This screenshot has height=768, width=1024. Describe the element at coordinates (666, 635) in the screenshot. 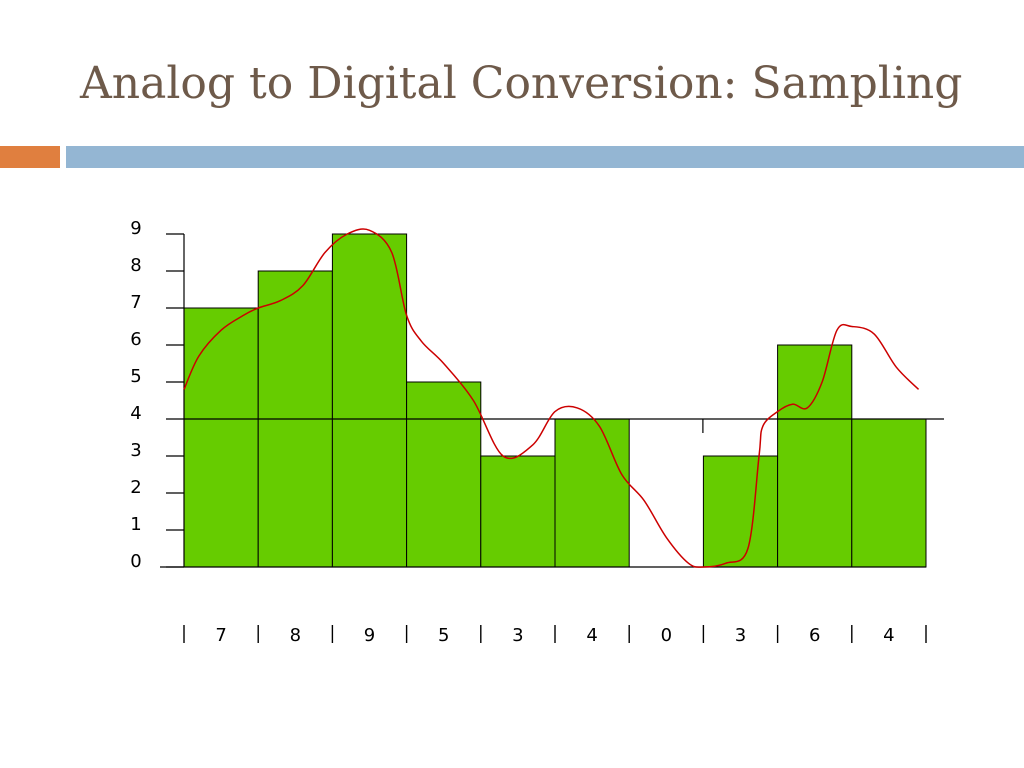

I see `sample-label-6: 0` at that location.